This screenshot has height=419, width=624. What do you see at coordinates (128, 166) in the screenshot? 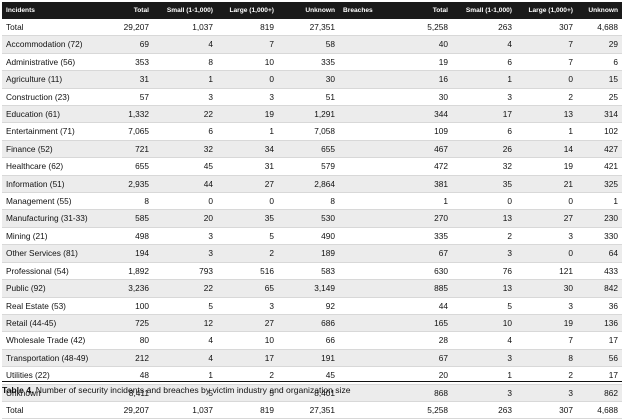
I see `value-cell: 655` at bounding box center [128, 166].